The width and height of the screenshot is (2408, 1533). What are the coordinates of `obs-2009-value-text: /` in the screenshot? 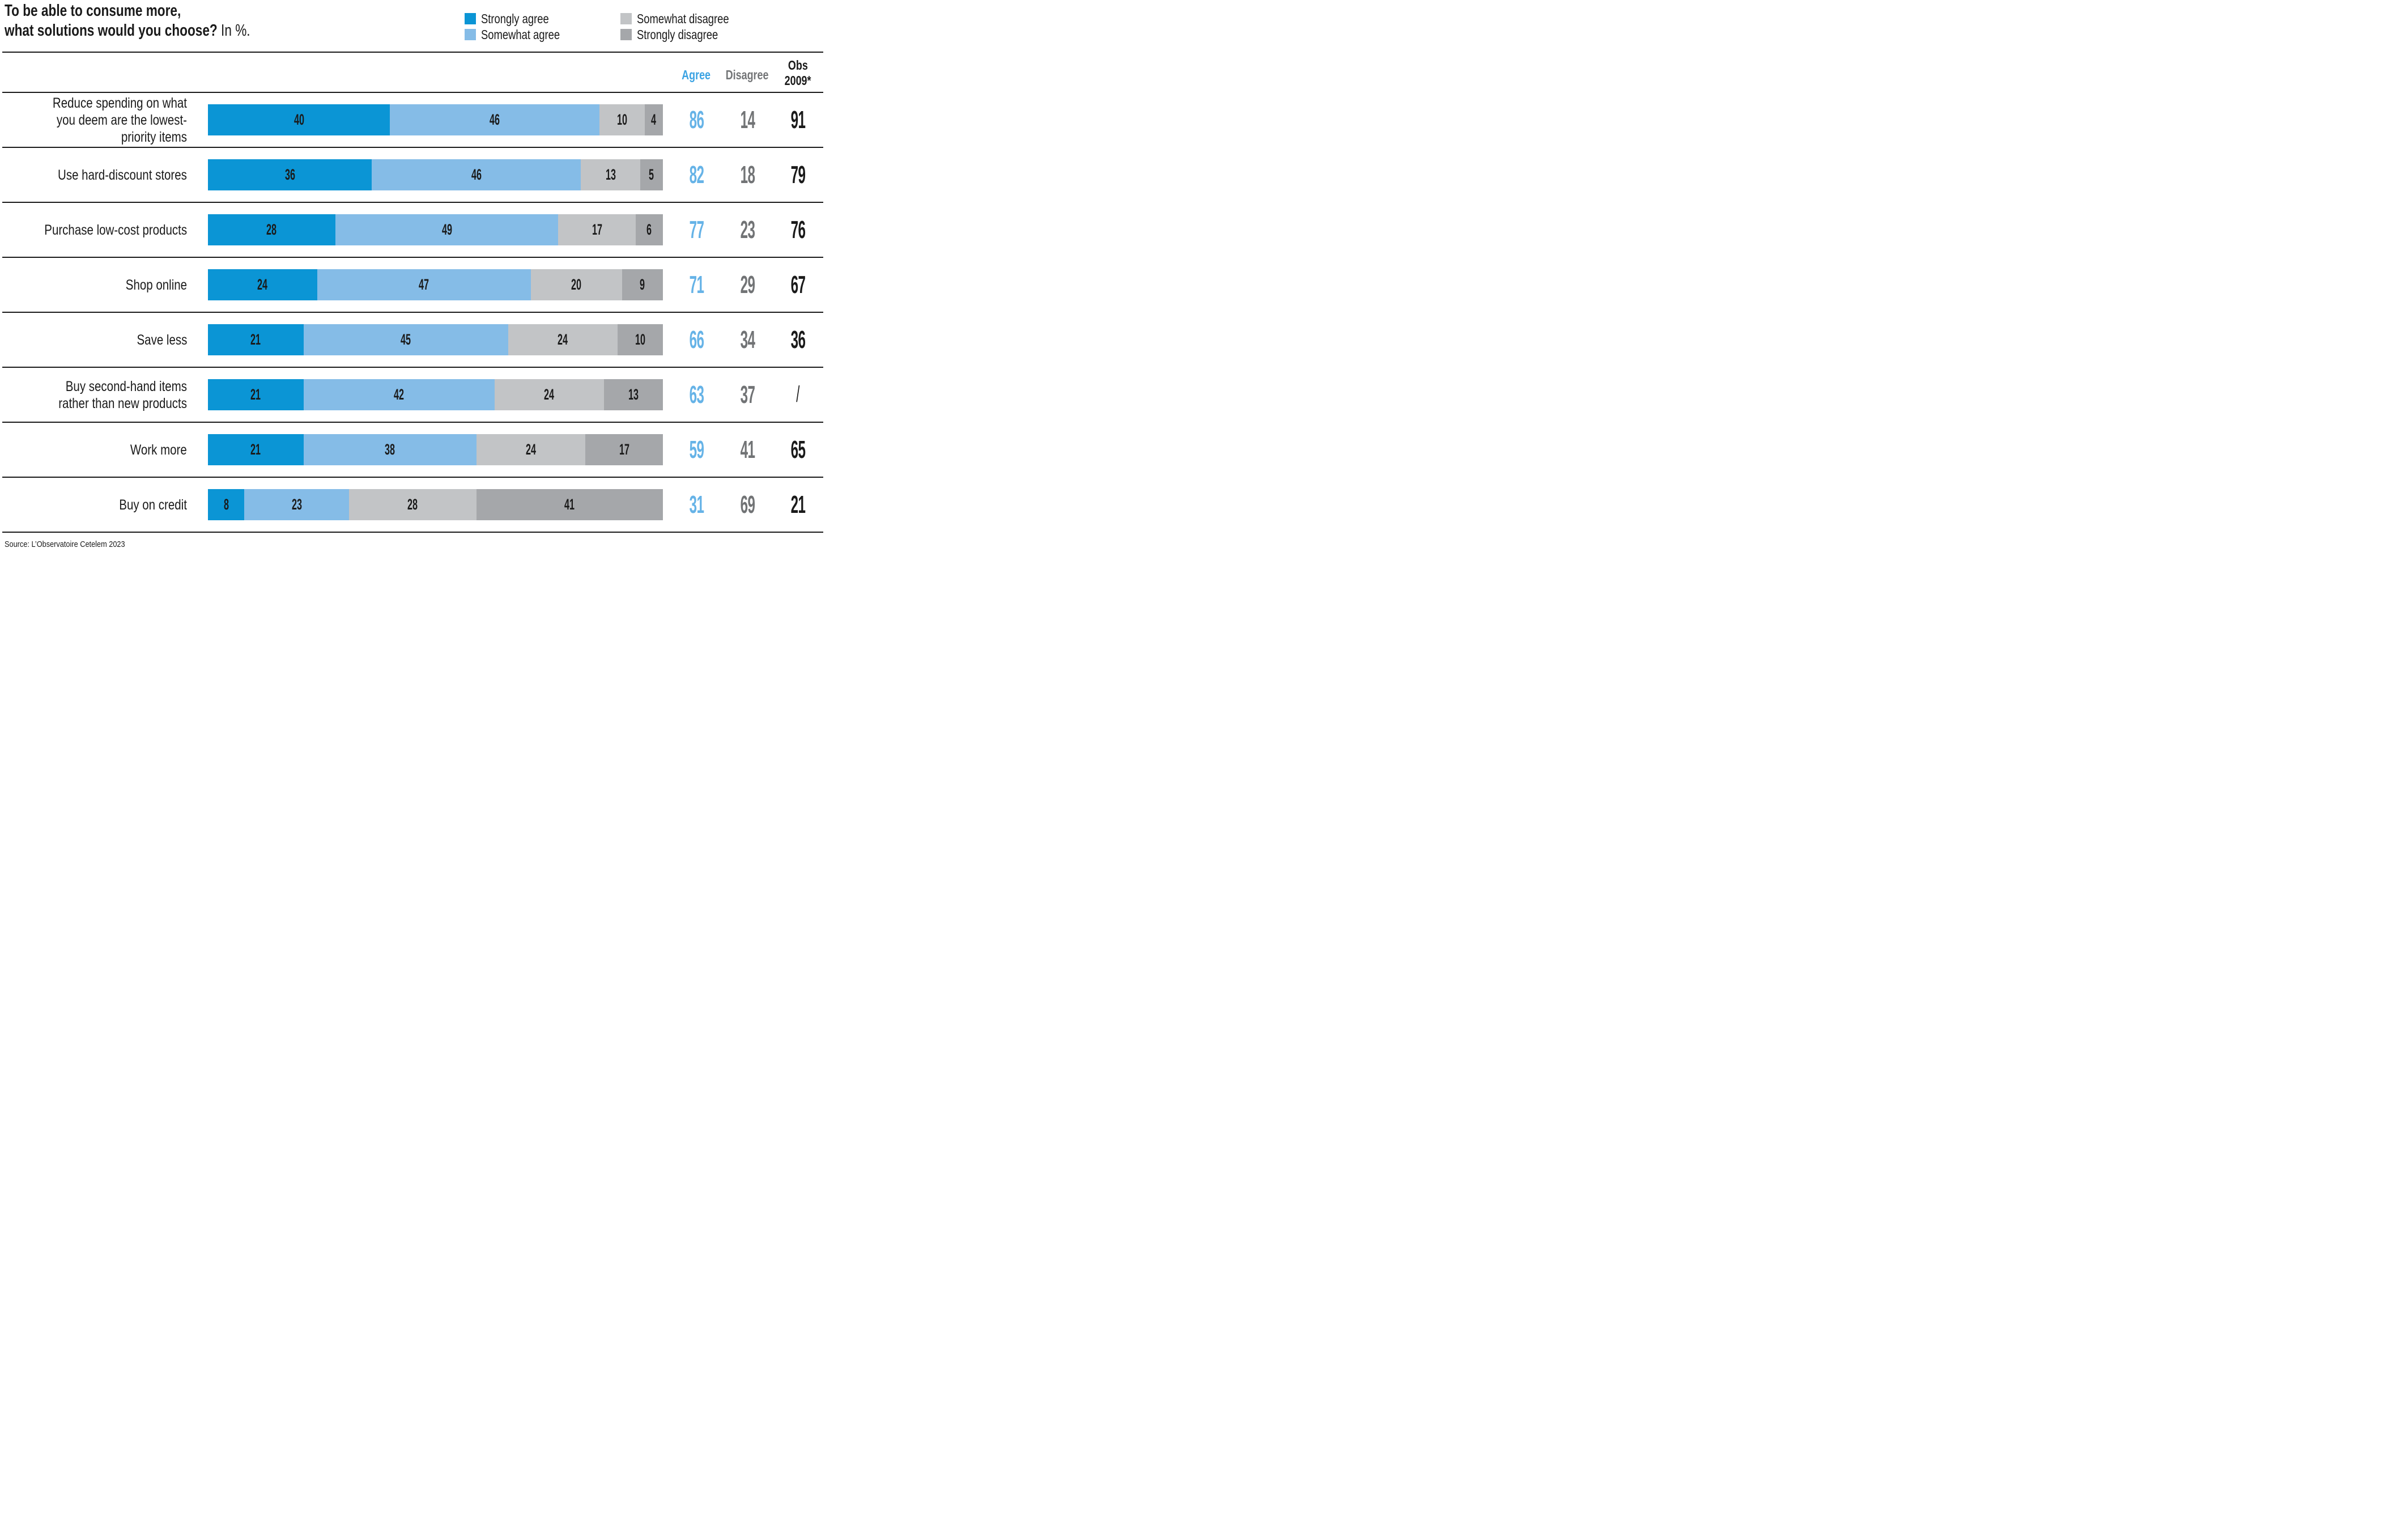 It's located at (797, 394).